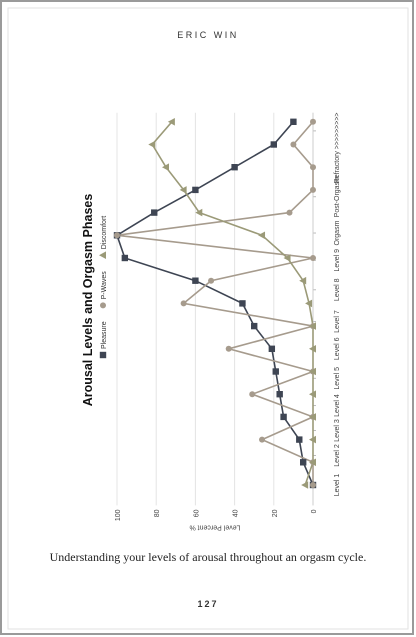  What do you see at coordinates (157, 513) in the screenshot?
I see `y-tick-label: 80` at bounding box center [157, 513].